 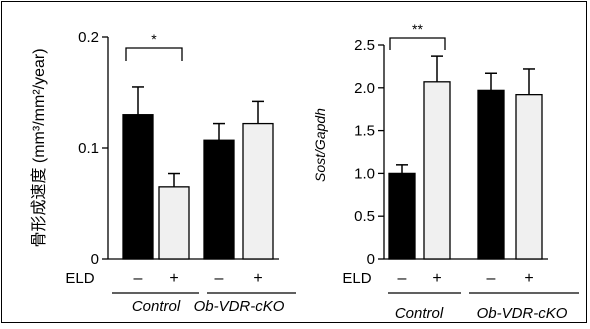 I want to click on y-axis-label: 骨形成速度 (mm³/mm²/year), so click(x=39, y=147).